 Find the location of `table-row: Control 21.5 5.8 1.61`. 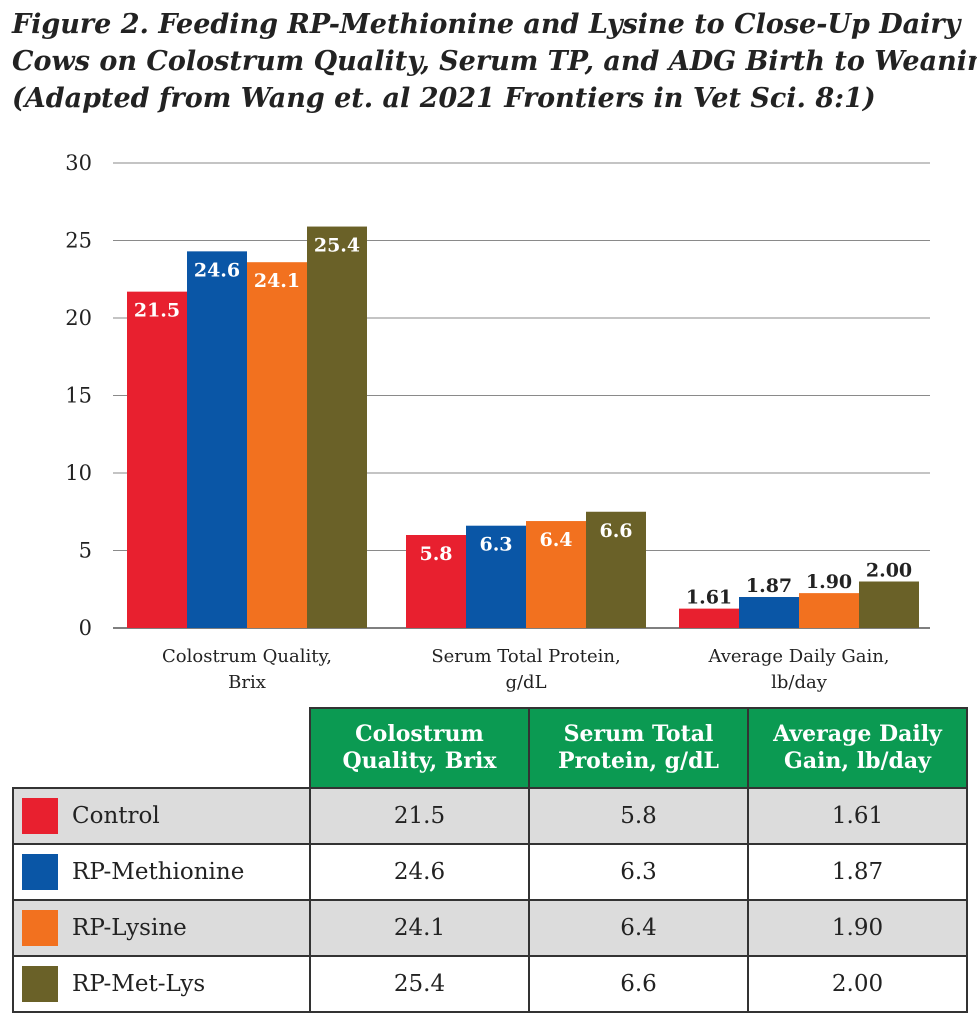

table-row: Control 21.5 5.8 1.61 is located at coordinates (490, 816).